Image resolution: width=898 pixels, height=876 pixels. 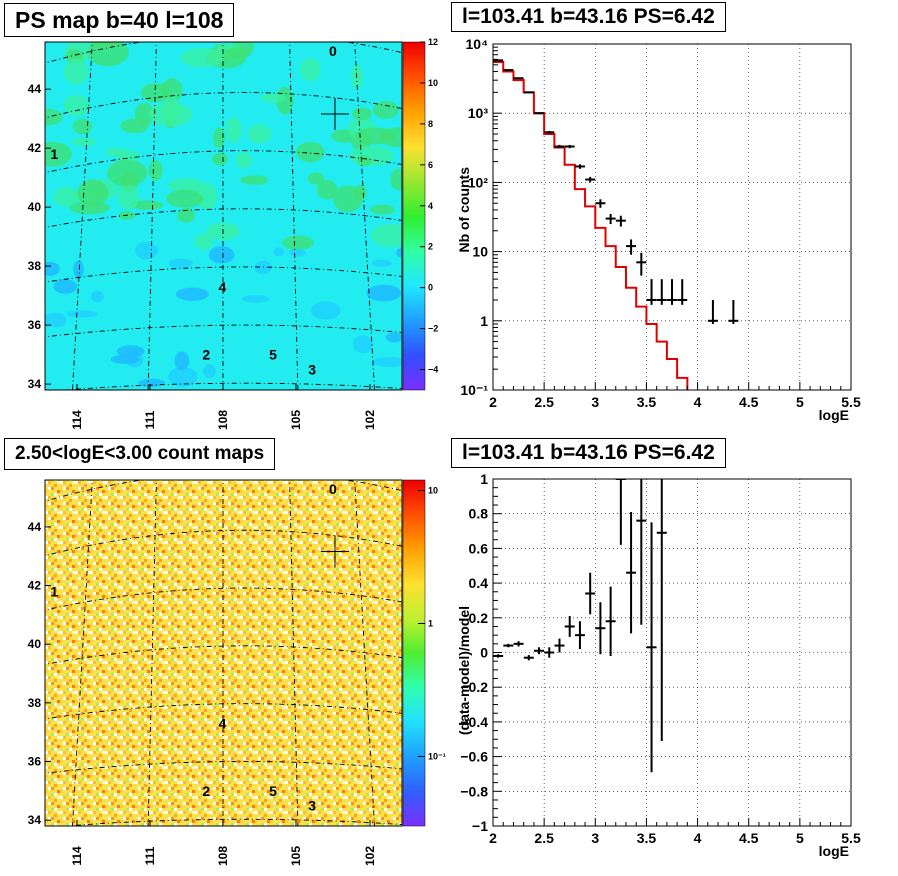 What do you see at coordinates (478, 182) in the screenshot?
I see `y-tick-label: 10²` at bounding box center [478, 182].